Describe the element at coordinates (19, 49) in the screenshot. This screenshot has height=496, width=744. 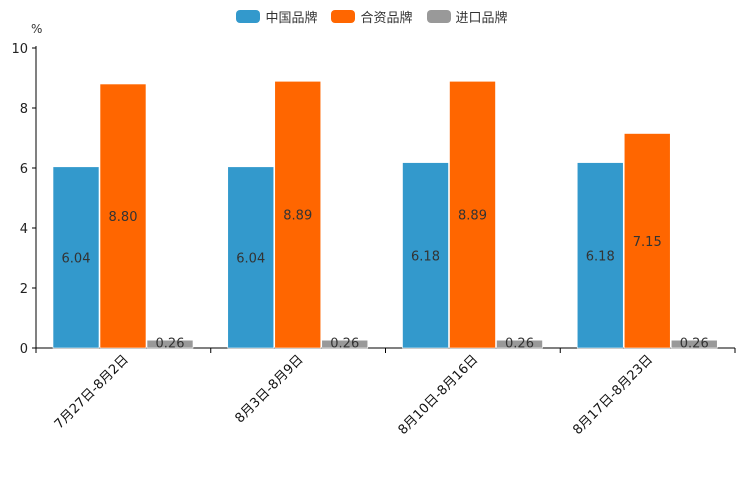
I see `y-tick-label: 10` at that location.